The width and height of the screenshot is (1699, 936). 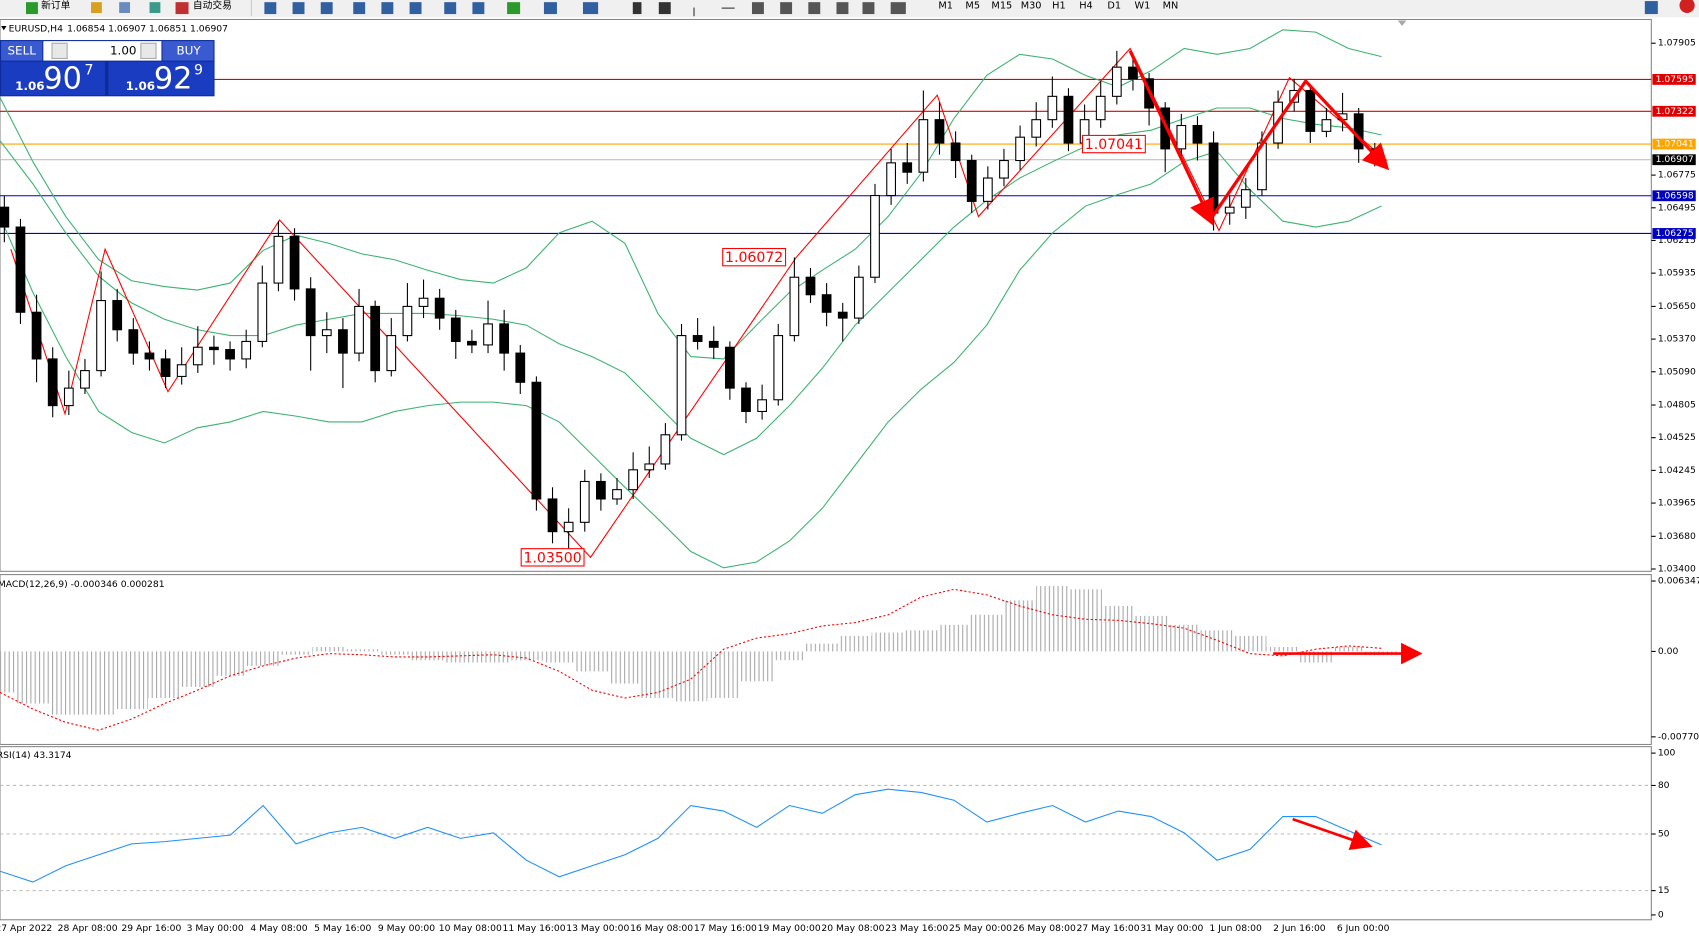 I want to click on timeframe: MN, so click(x=1171, y=5).